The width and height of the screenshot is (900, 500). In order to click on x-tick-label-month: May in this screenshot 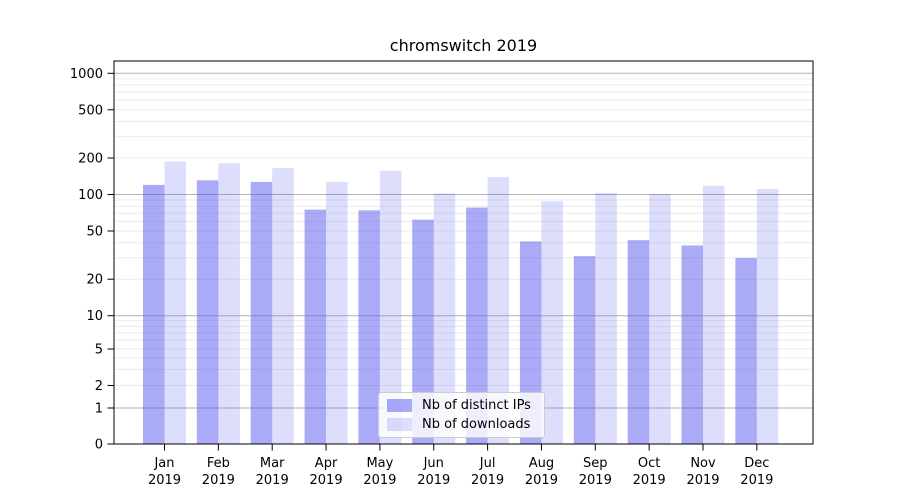, I will do `click(379, 463)`.